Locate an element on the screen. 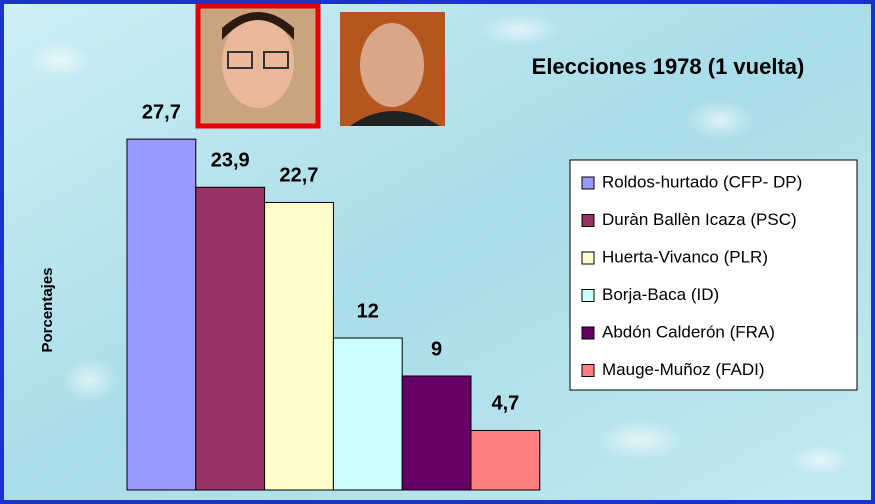 This screenshot has height=504, width=875. value-label: 23,9 is located at coordinates (230, 161).